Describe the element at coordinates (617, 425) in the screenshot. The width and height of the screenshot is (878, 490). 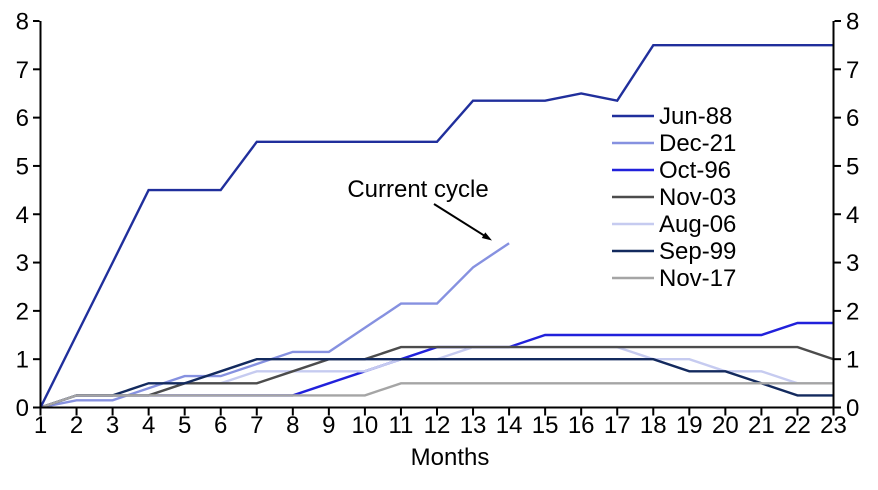
I see `x-tick-label: 17` at that location.